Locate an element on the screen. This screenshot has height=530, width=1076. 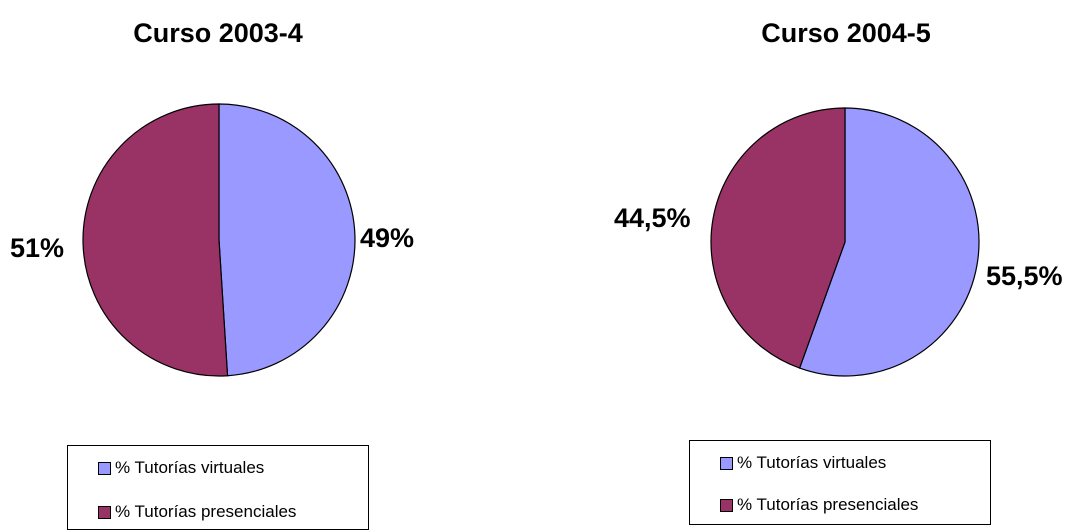
chart-1-slices is located at coordinates (219, 240).